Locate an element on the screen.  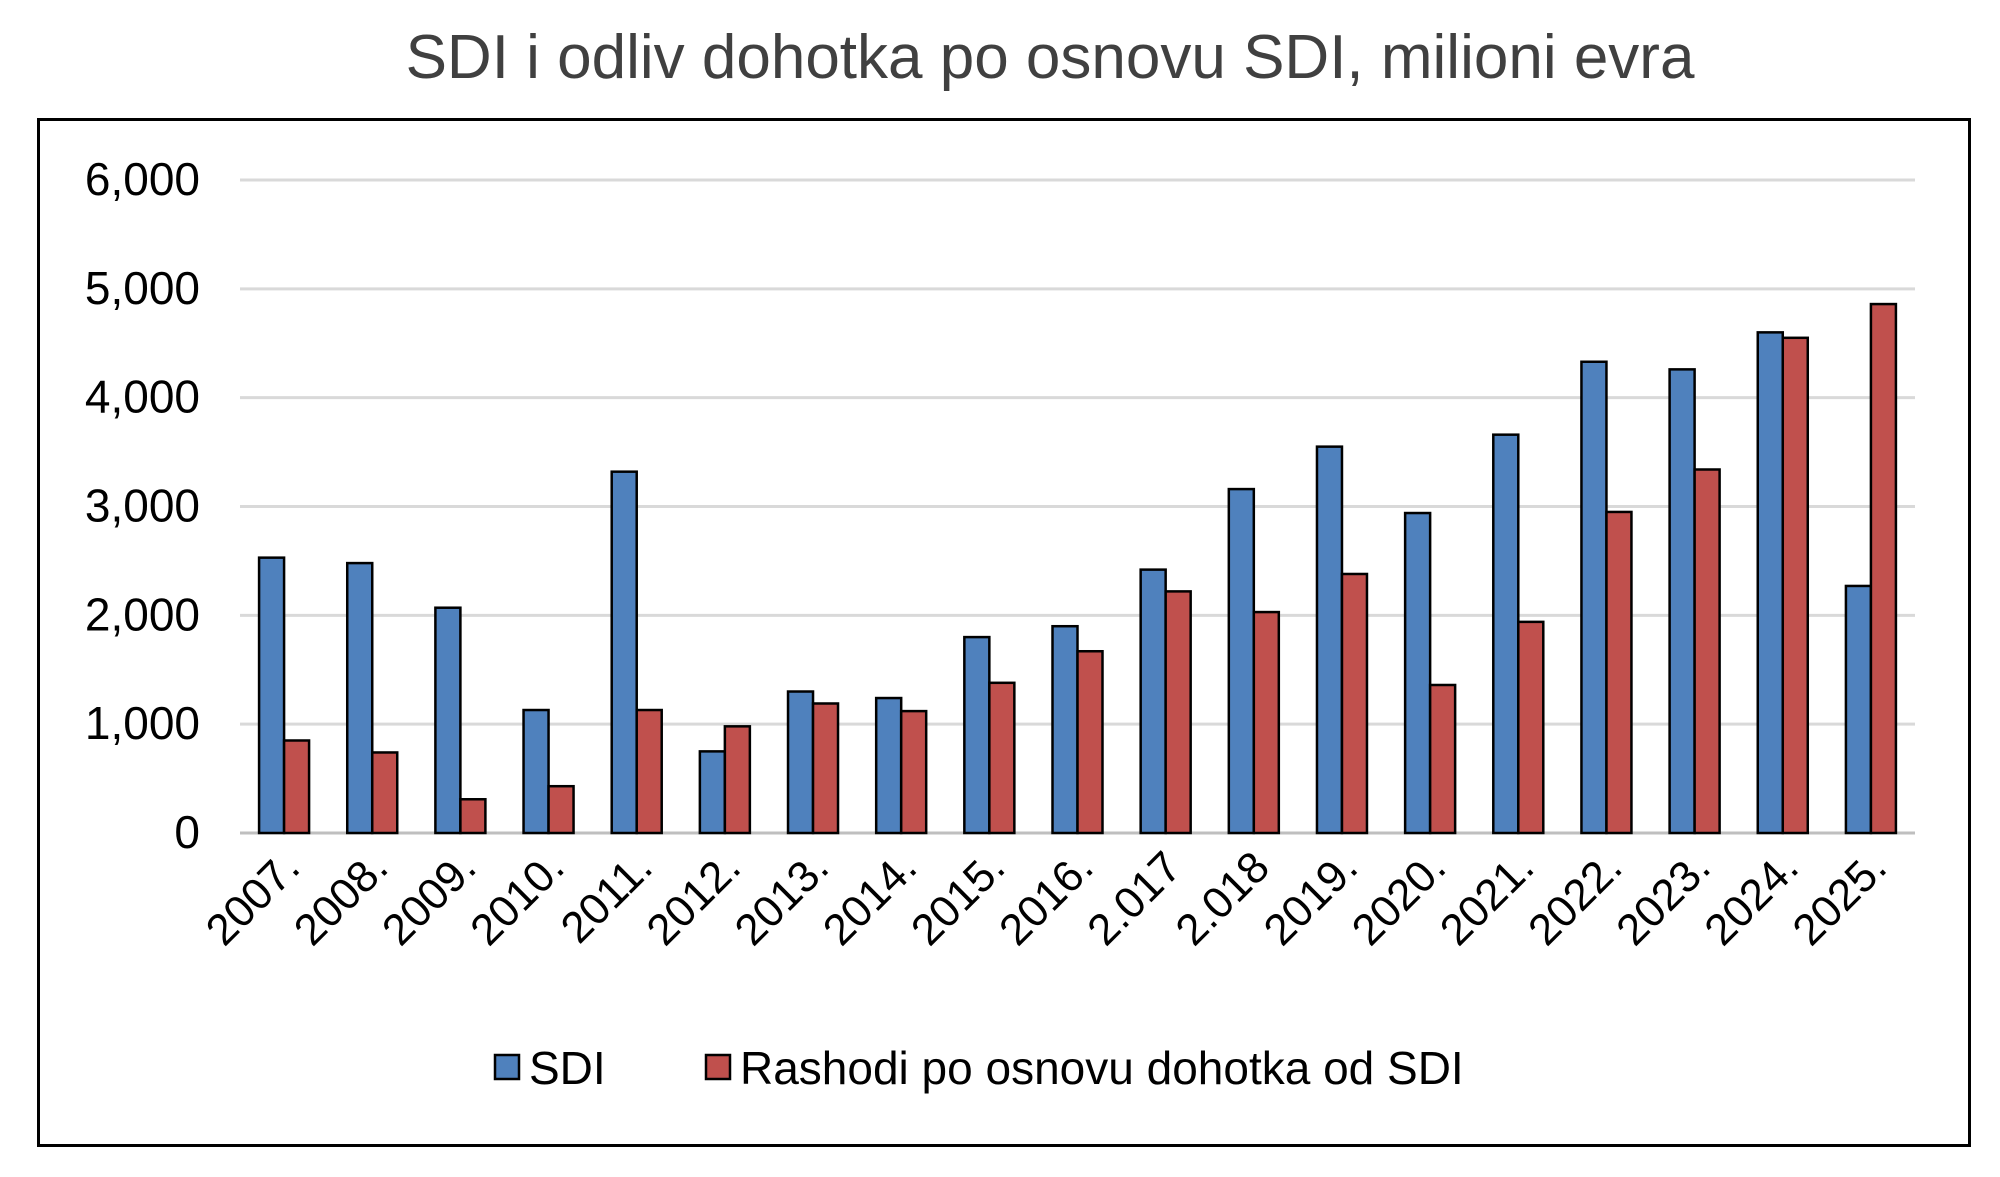
x-tick-label: 2010. is located at coordinates (517, 898).